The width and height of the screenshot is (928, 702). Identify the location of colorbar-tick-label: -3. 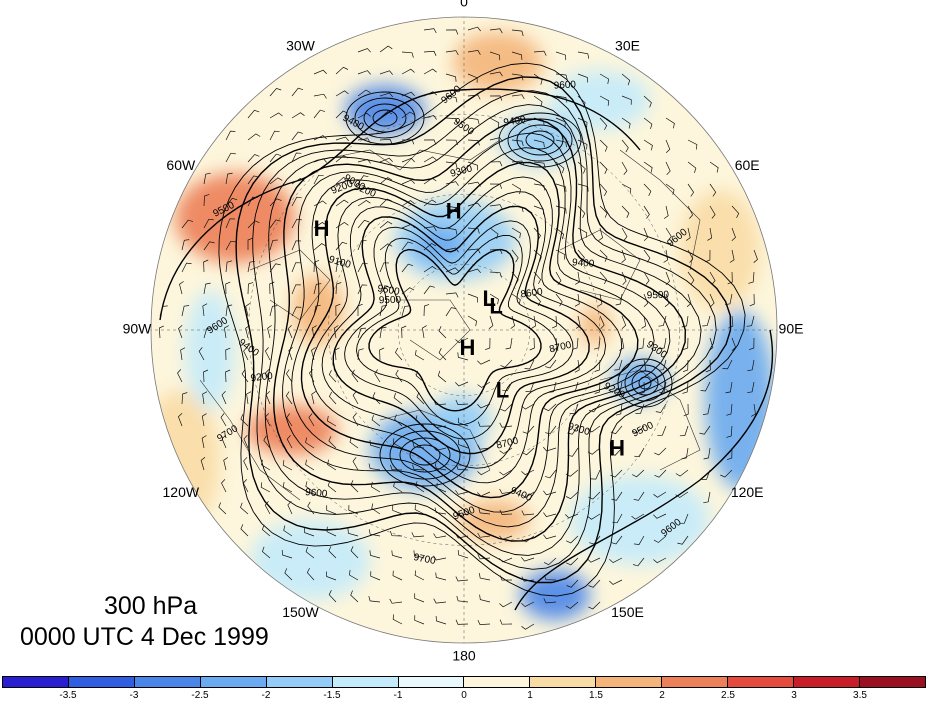
(134, 695).